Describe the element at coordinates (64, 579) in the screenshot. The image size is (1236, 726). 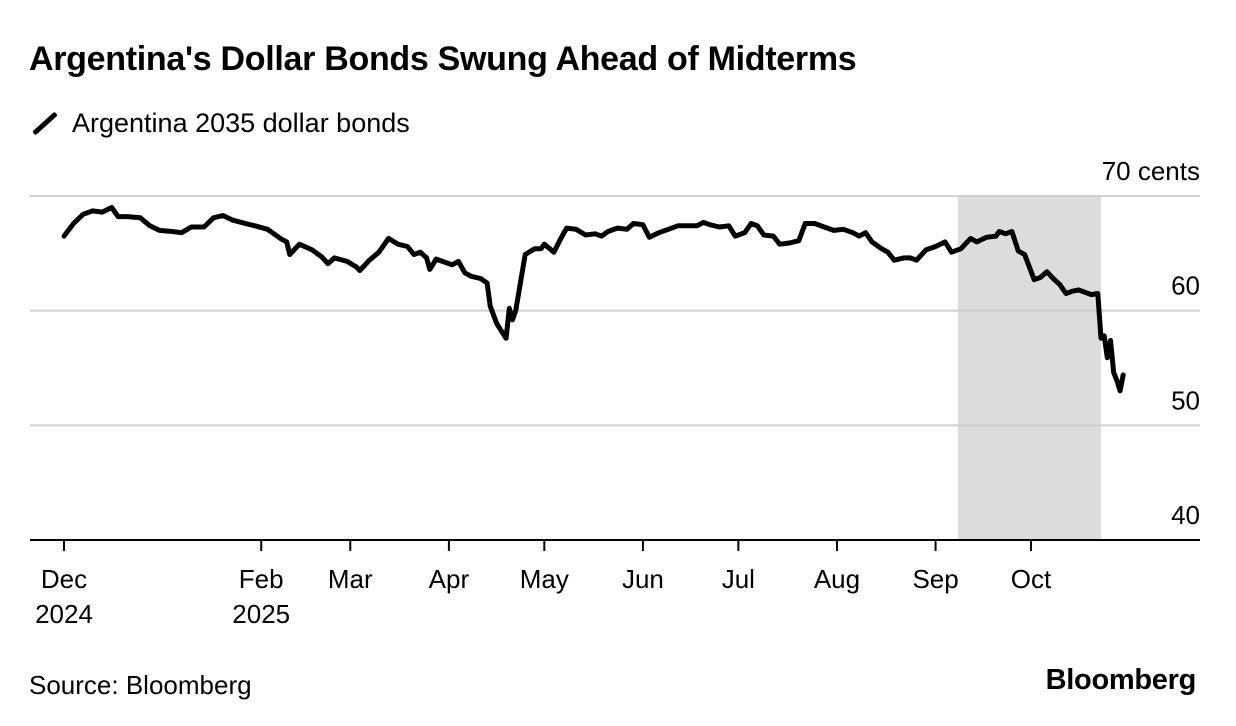
I see `x-tick-label: Dec` at that location.